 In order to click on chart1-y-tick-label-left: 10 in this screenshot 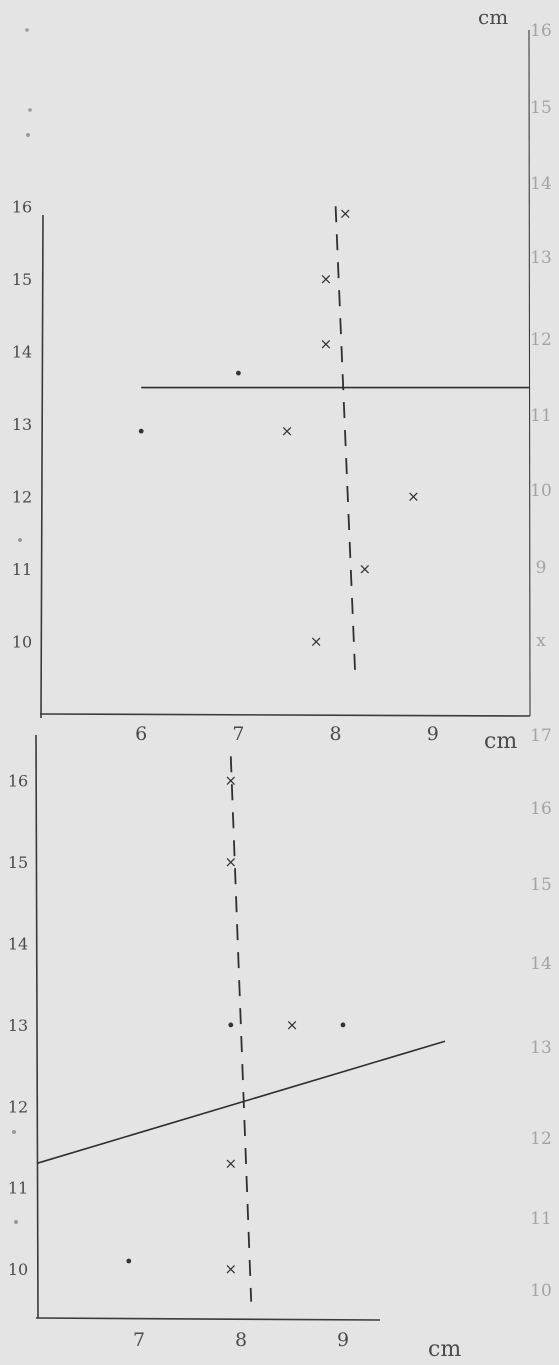, I will do `click(18, 1269)`.